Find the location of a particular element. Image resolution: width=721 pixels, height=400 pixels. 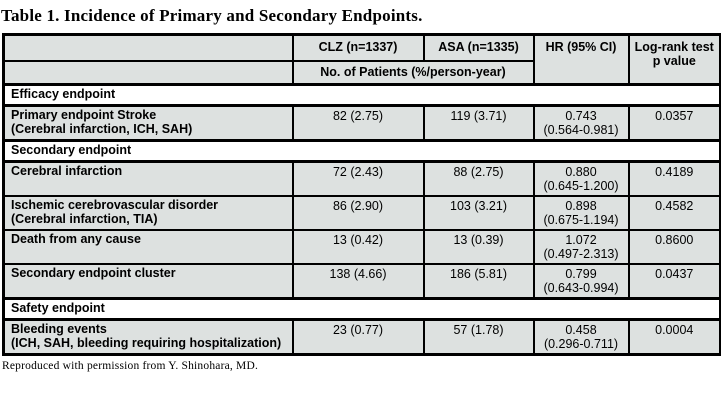

asa-value: 186 (5.81) is located at coordinates (478, 281).